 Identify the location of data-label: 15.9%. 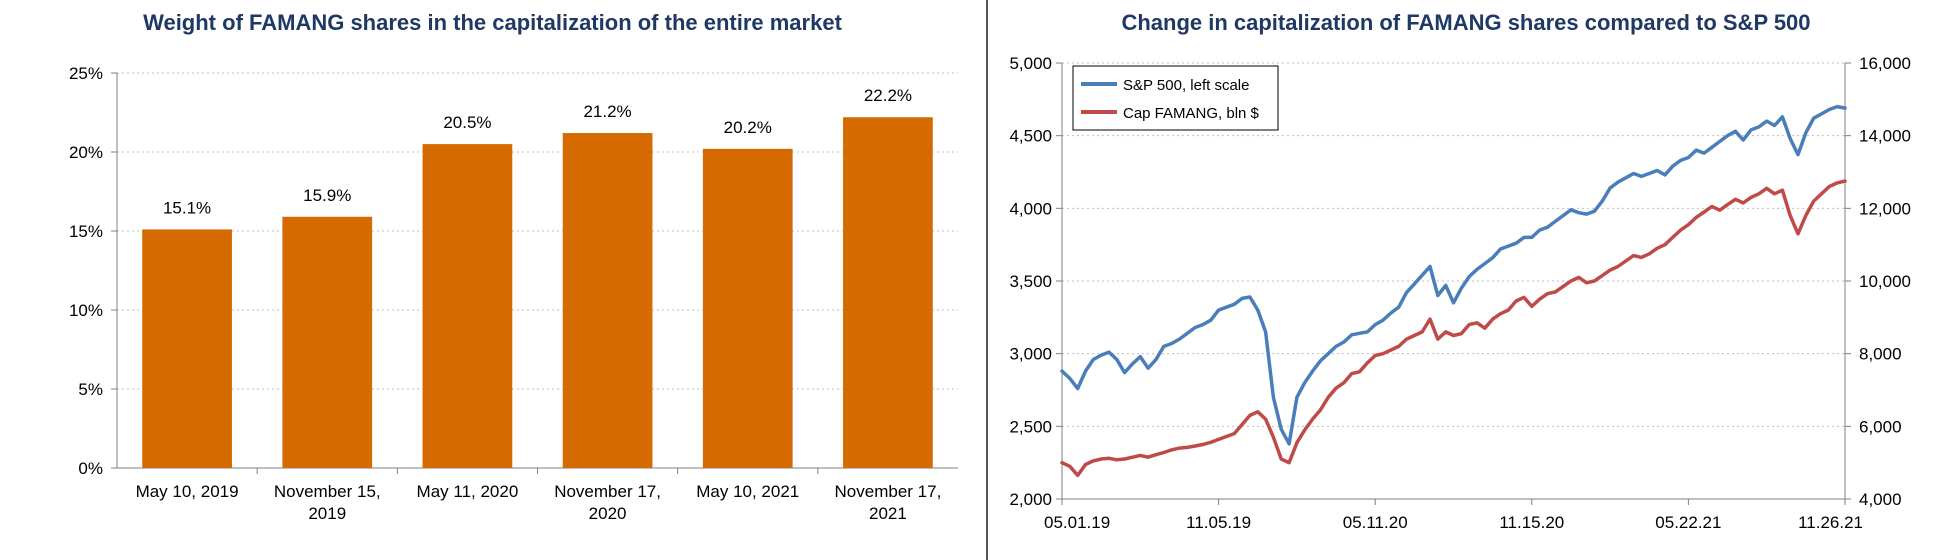
(327, 195).